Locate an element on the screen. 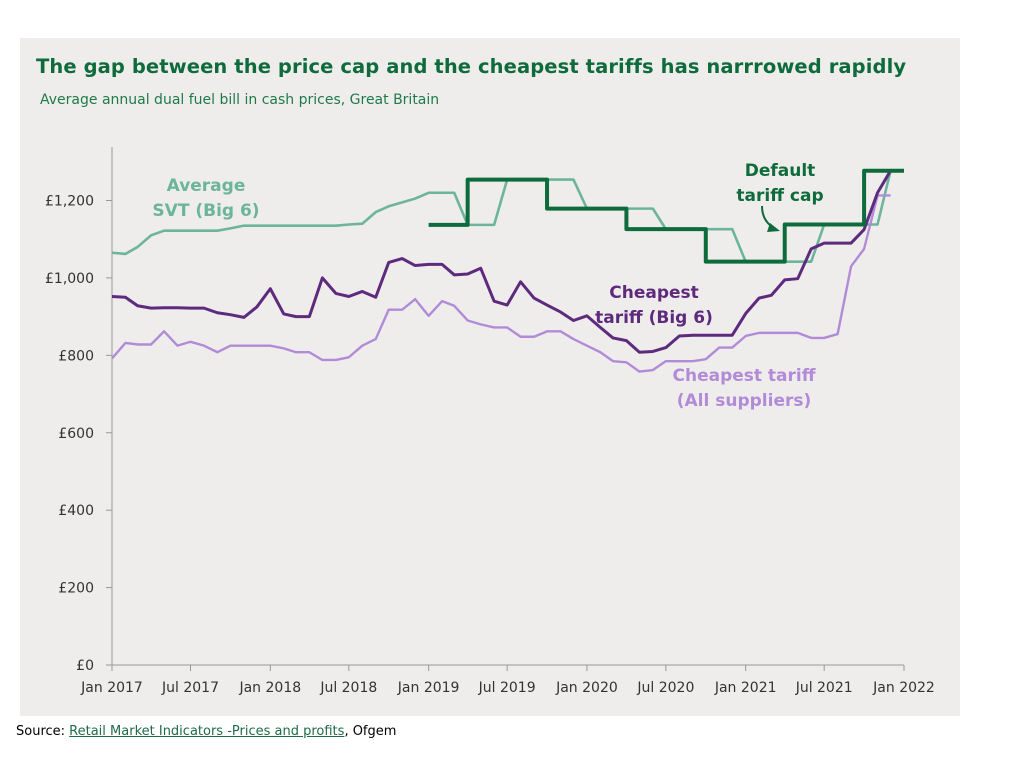 This screenshot has width=1024, height=759. source-prefix: Source: is located at coordinates (43, 731).